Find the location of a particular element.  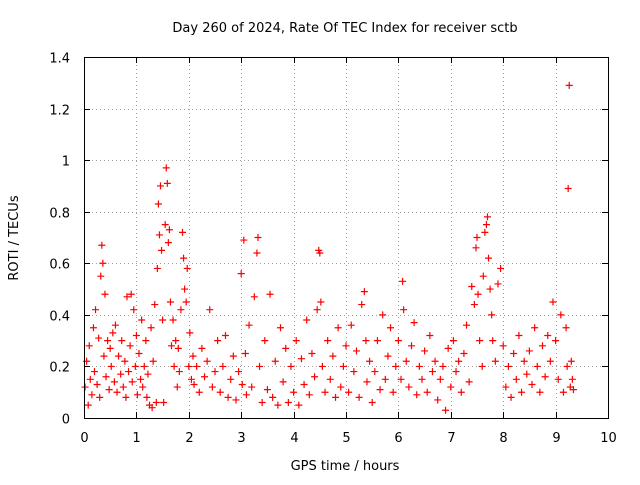

x-axis-label: GPS time / hours is located at coordinates (345, 466).